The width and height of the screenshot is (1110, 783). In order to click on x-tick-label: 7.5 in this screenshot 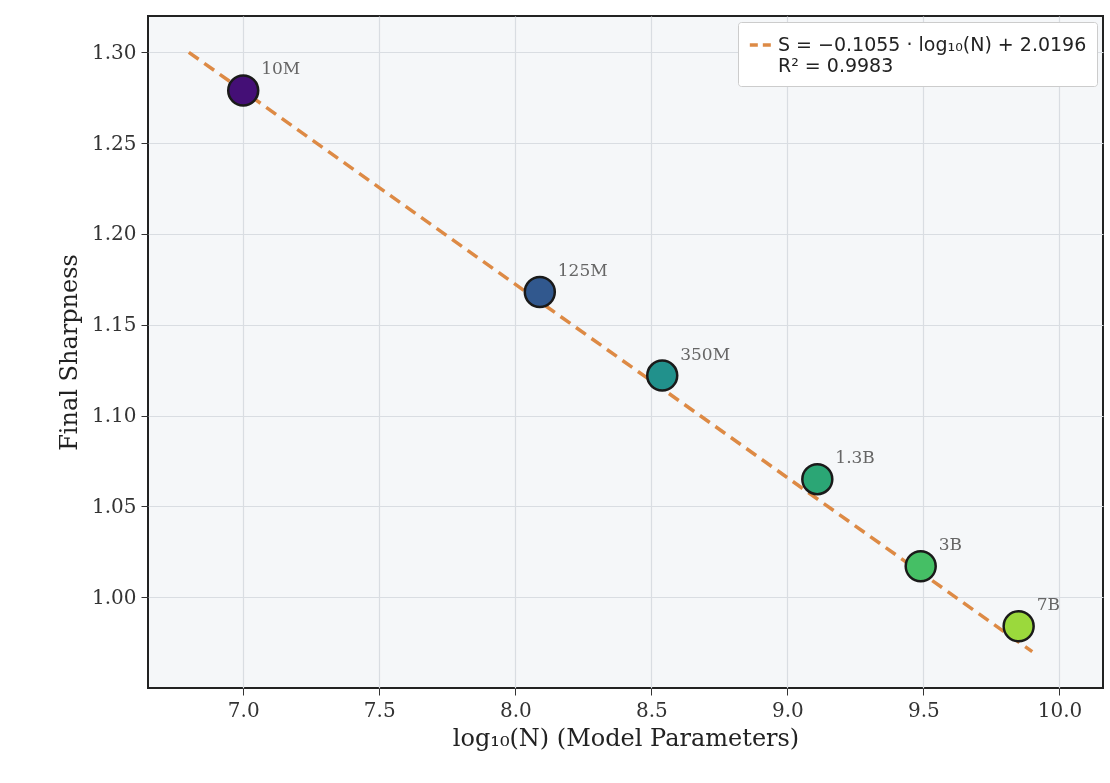, I will do `click(379, 709)`.